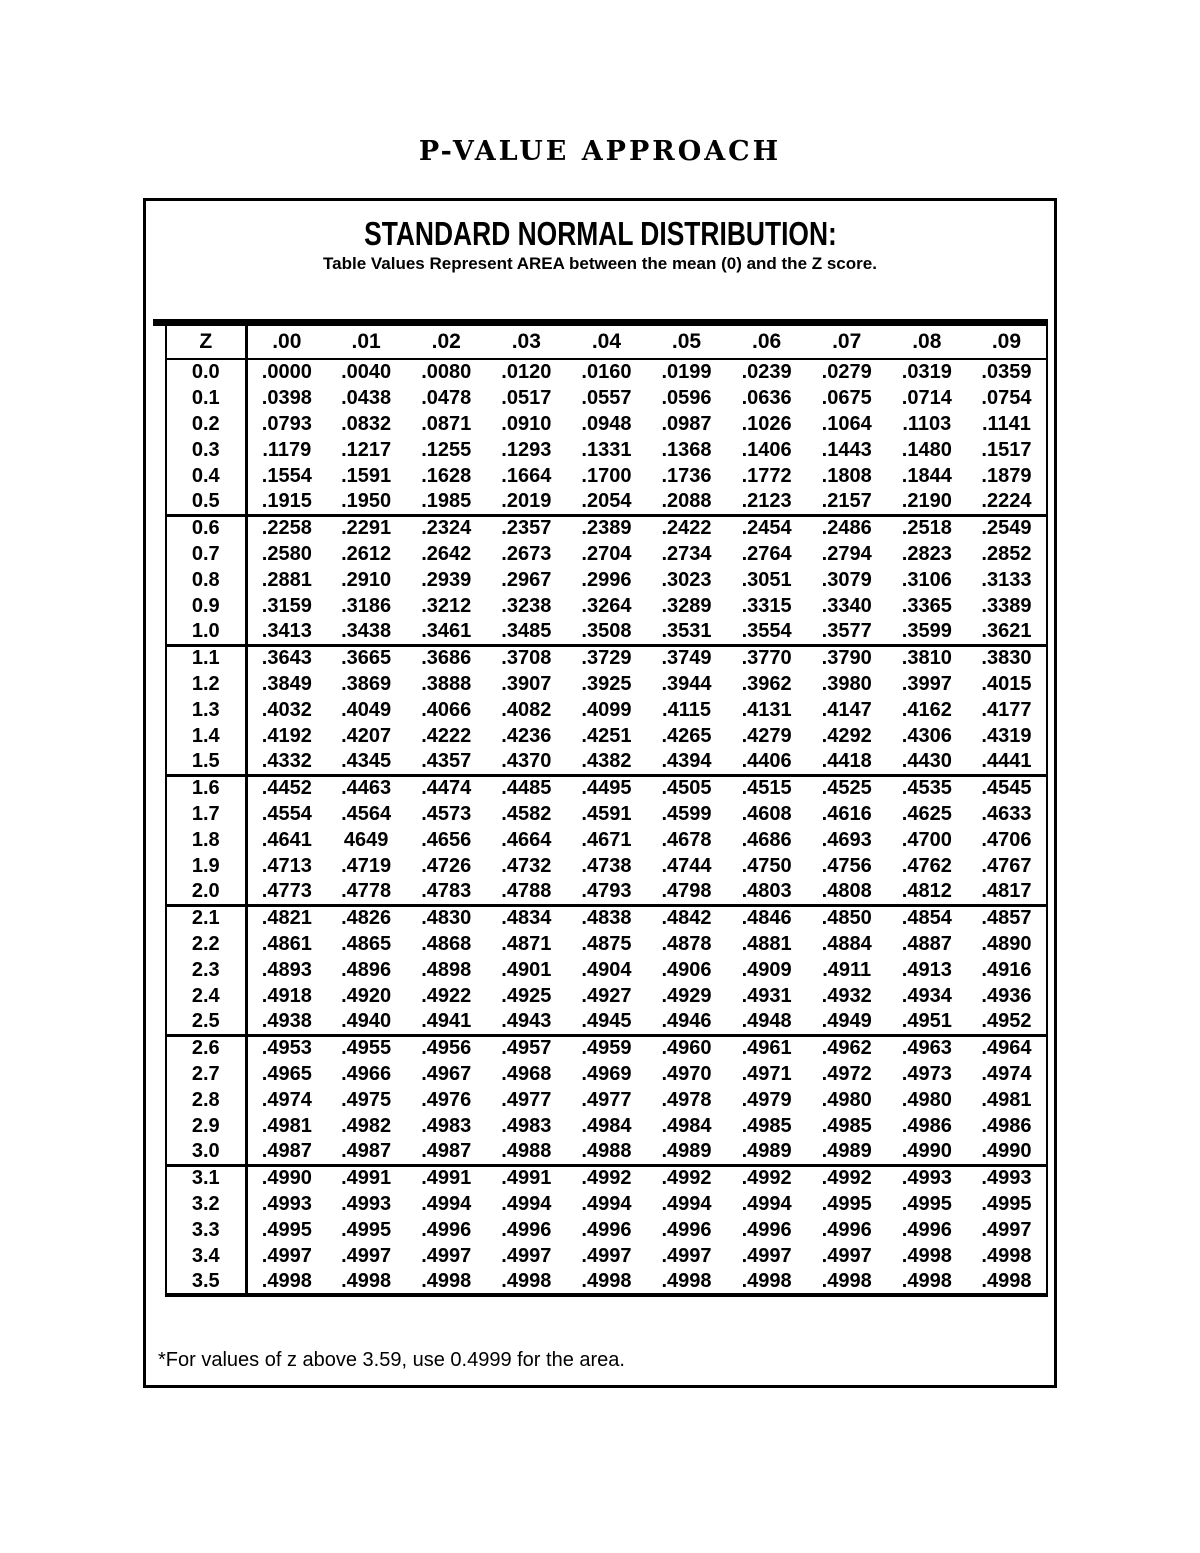 The image size is (1200, 1553). I want to click on value-cell: .3413, so click(286, 630).